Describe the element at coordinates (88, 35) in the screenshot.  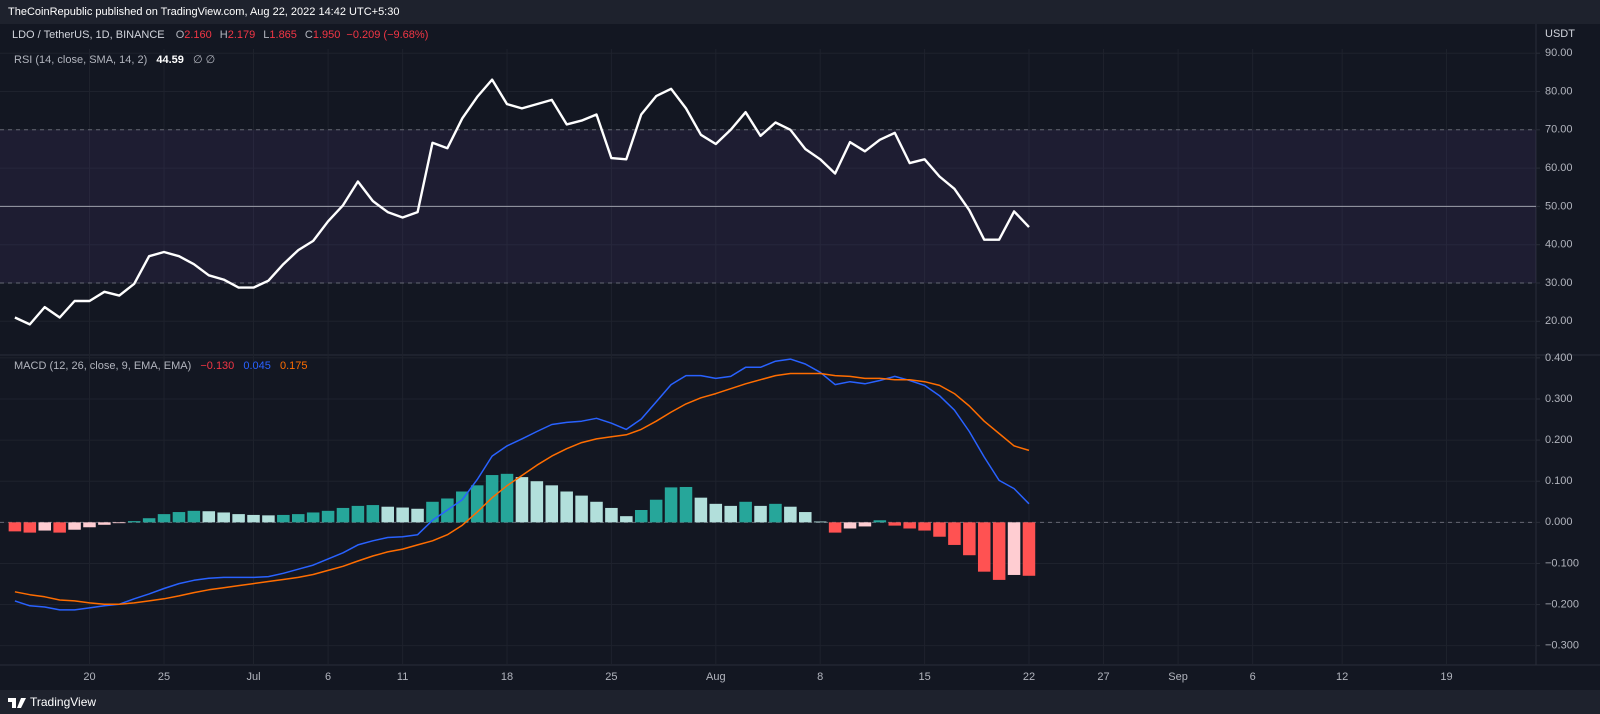
I see `symbol-name: LDO / TetherUS, 1D, BINANCE` at that location.